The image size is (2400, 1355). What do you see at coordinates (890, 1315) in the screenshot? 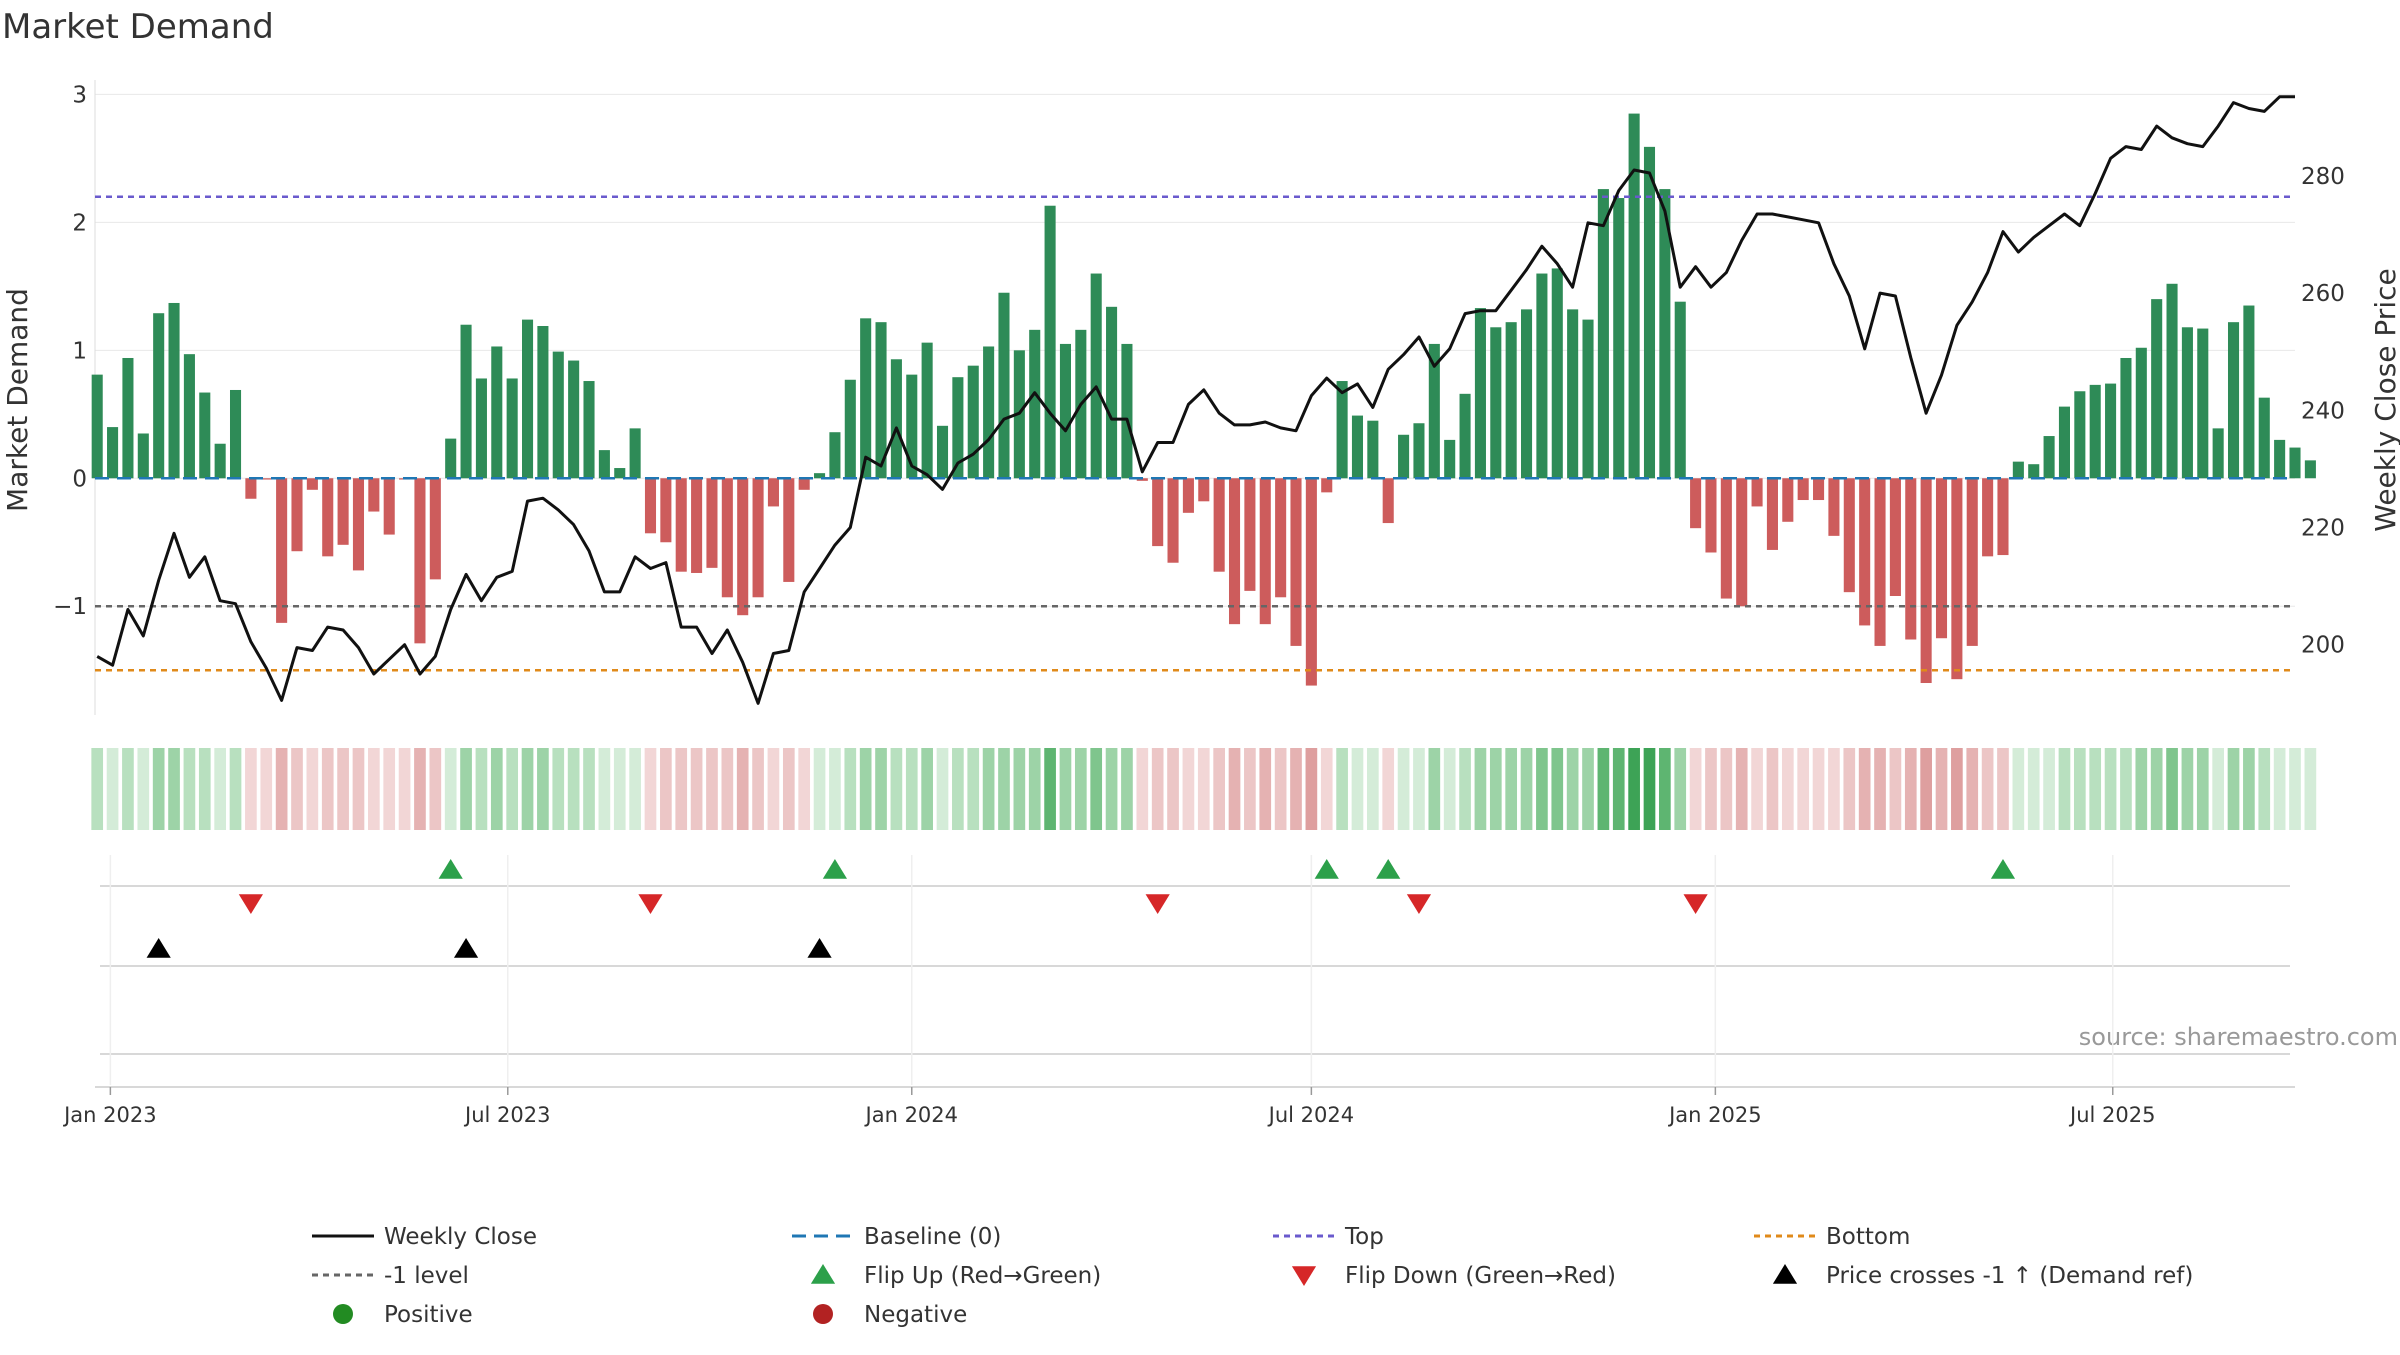
I see `legend-item: Negative` at bounding box center [890, 1315].